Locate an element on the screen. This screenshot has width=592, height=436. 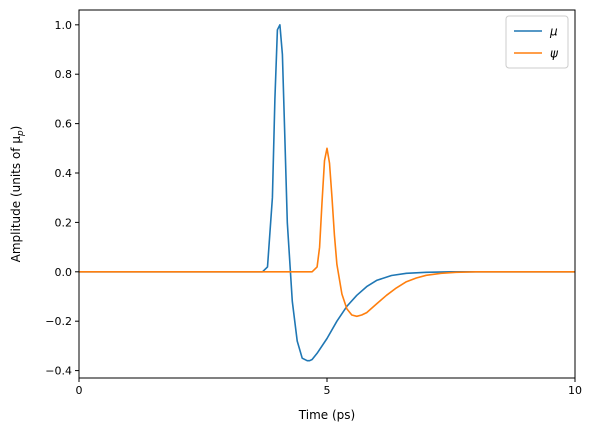
x-tick-label: 5 is located at coordinates (327, 390).